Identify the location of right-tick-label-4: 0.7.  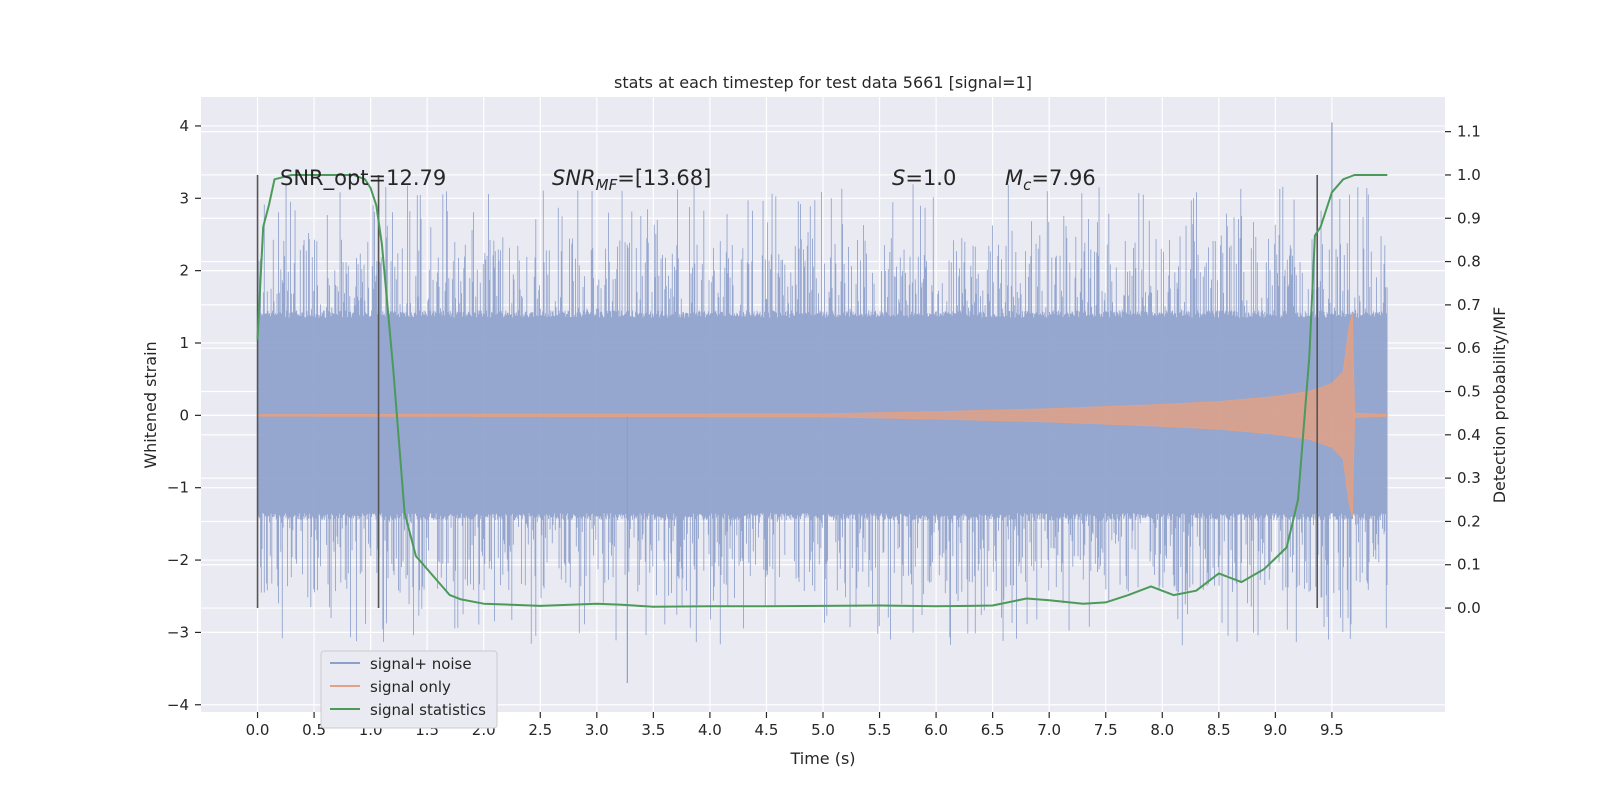
(1469, 305).